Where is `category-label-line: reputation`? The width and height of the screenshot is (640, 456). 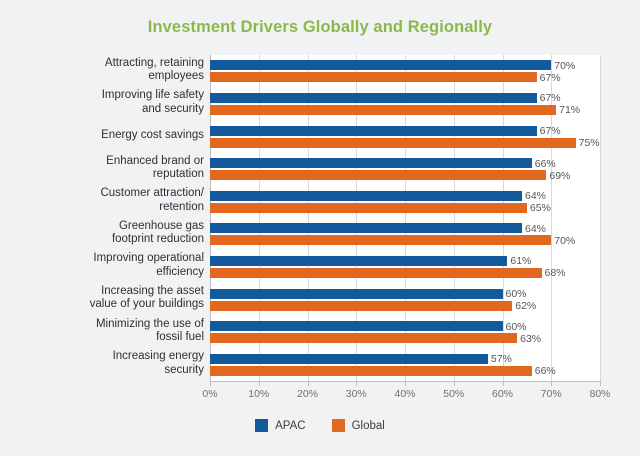
category-label-line: reputation is located at coordinates (178, 174).